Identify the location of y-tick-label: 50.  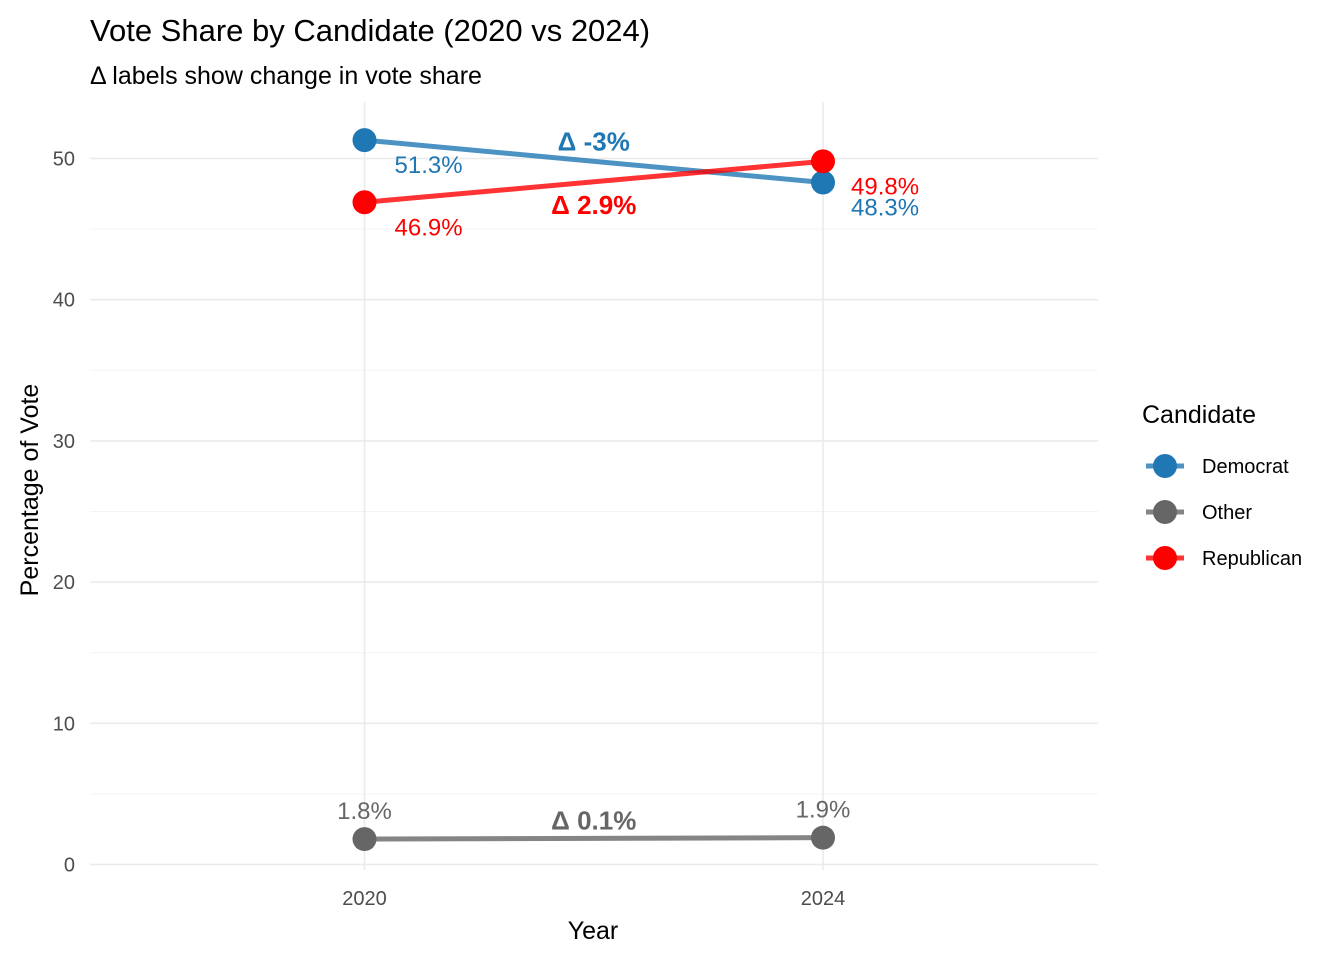
(64, 160).